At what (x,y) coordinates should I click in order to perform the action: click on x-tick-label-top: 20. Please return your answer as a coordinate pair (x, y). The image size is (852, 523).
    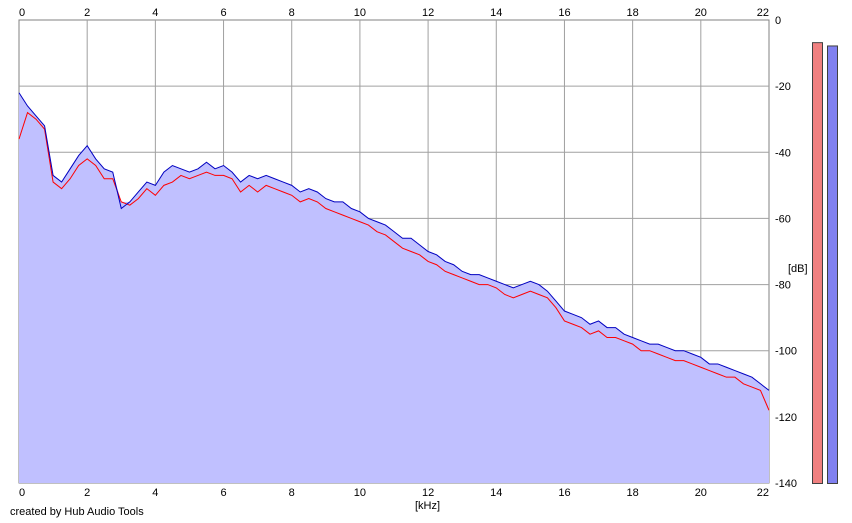
    Looking at the image, I should click on (701, 13).